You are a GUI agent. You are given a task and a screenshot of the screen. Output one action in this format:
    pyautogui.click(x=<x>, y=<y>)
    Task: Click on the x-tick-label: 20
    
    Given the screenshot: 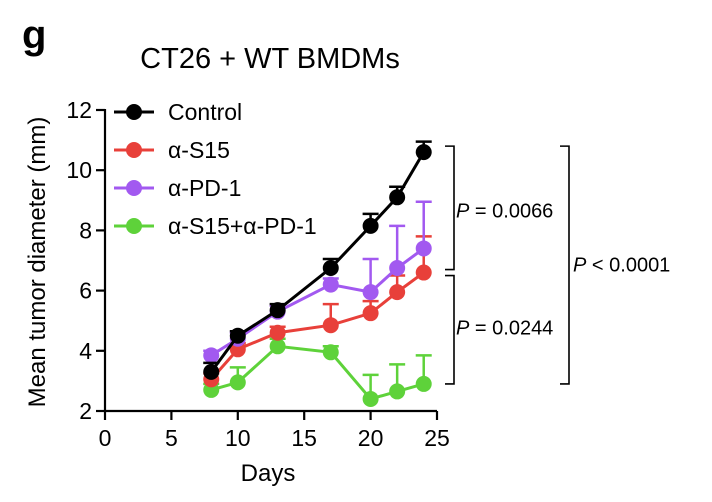 What is the action you would take?
    pyautogui.click(x=371, y=438)
    